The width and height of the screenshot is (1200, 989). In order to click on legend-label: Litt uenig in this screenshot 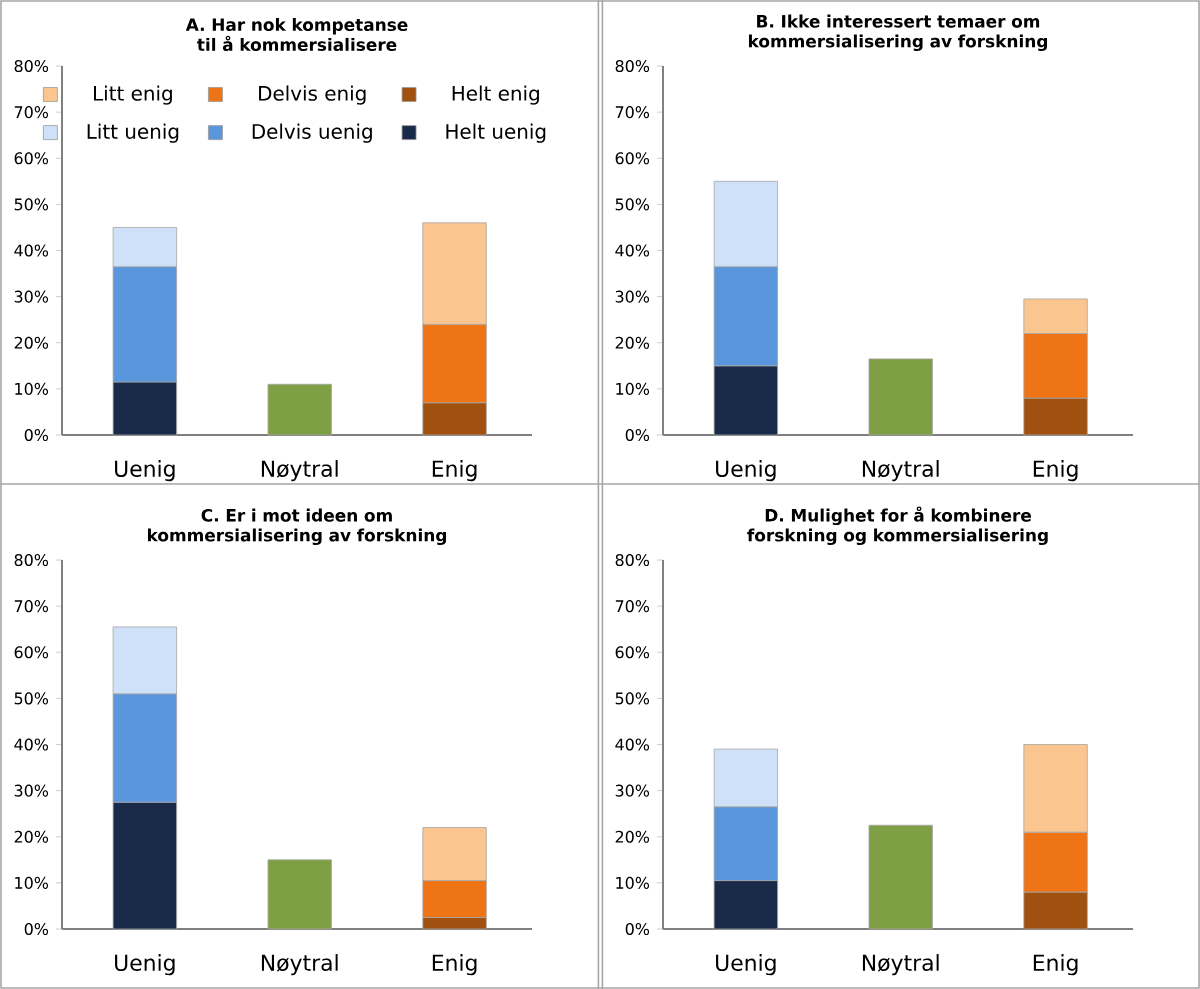, I will do `click(133, 133)`.